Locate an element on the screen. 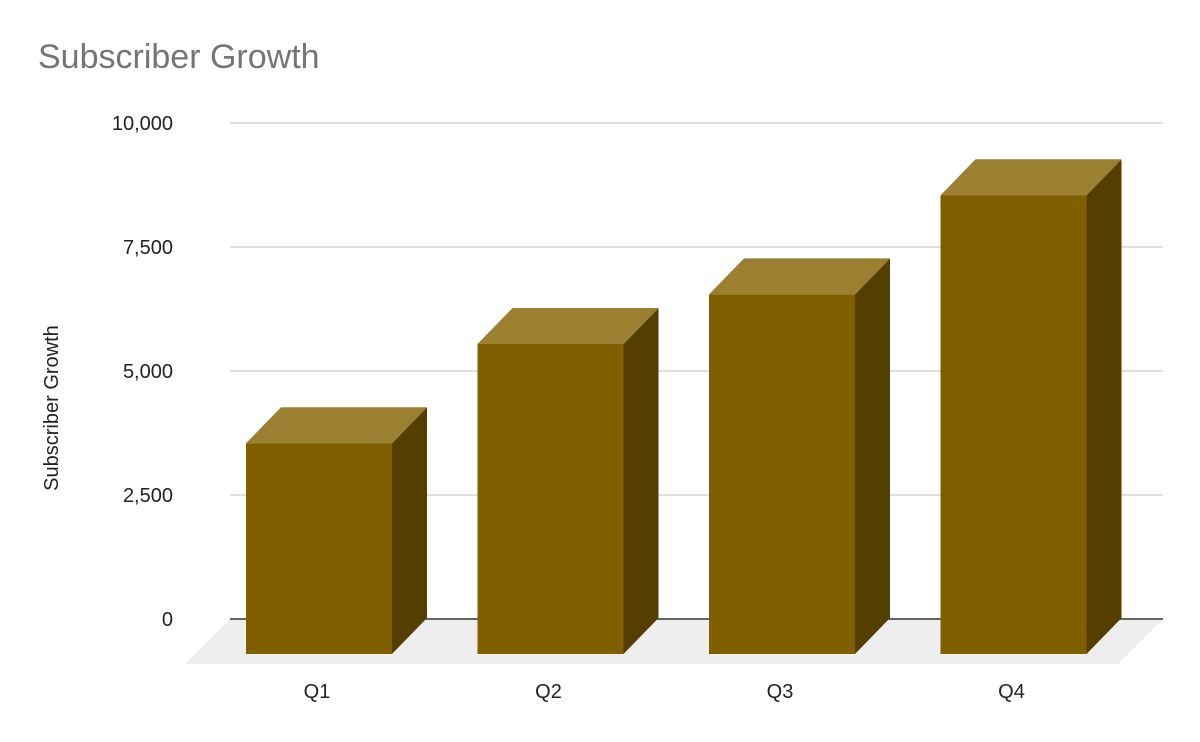  bar-q2 is located at coordinates (568, 481).